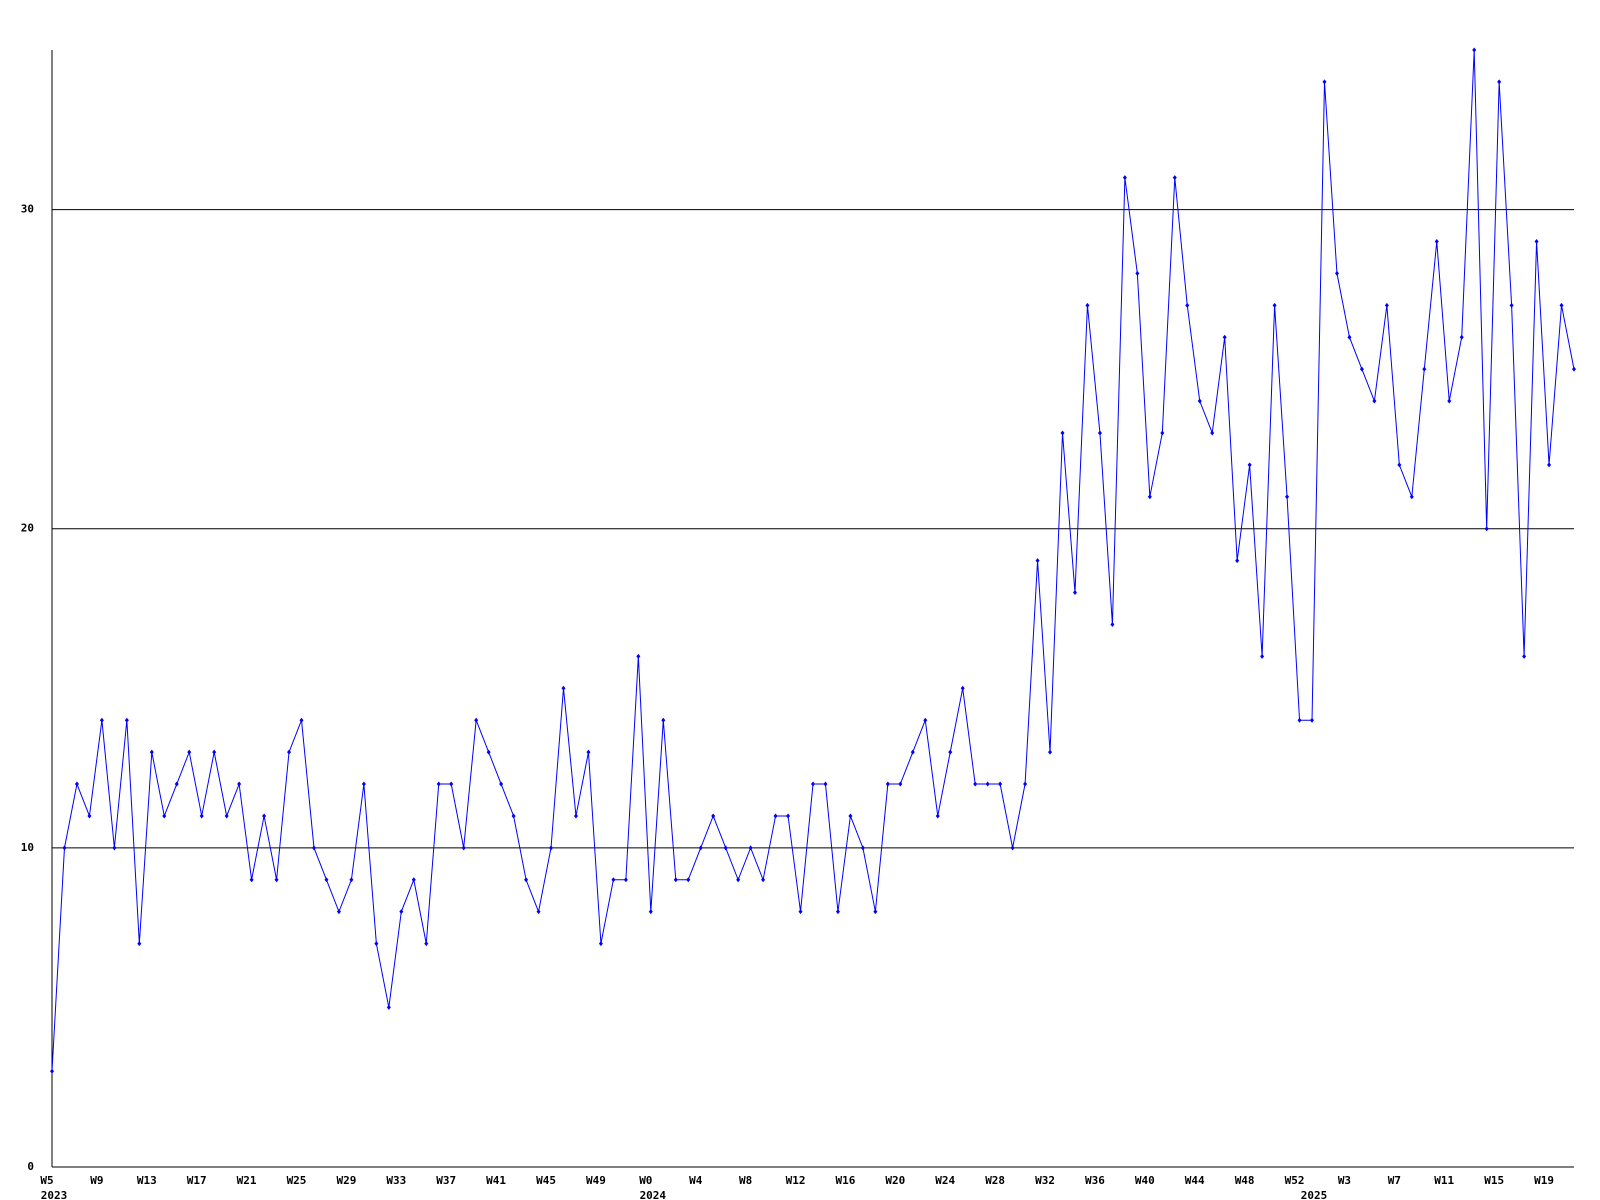 Image resolution: width=1600 pixels, height=1200 pixels. What do you see at coordinates (346, 1180) in the screenshot?
I see `x-tick-label: W29` at bounding box center [346, 1180].